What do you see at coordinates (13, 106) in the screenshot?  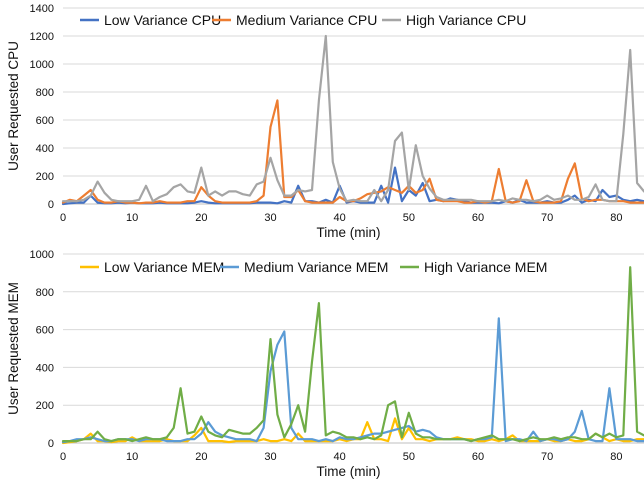 I see `cpu-y-axis-label: User Requested CPU` at bounding box center [13, 106].